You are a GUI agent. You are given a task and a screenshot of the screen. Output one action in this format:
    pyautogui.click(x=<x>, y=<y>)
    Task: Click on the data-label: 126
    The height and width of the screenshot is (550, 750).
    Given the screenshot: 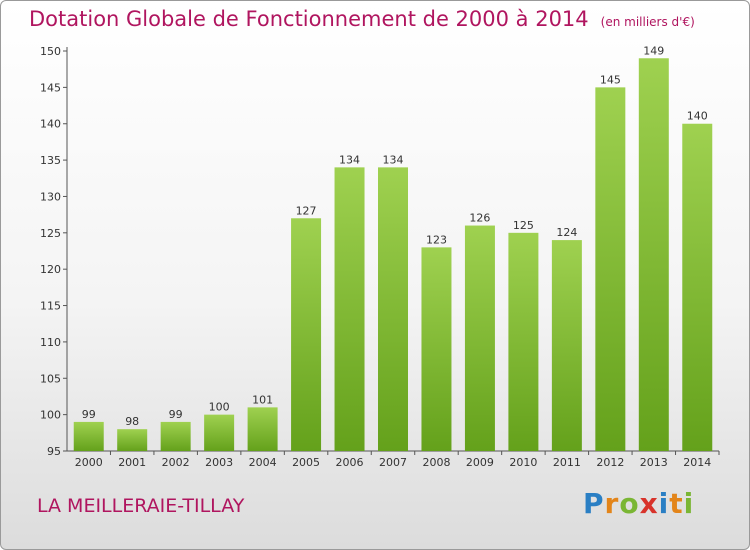 What is the action you would take?
    pyautogui.click(x=479, y=218)
    